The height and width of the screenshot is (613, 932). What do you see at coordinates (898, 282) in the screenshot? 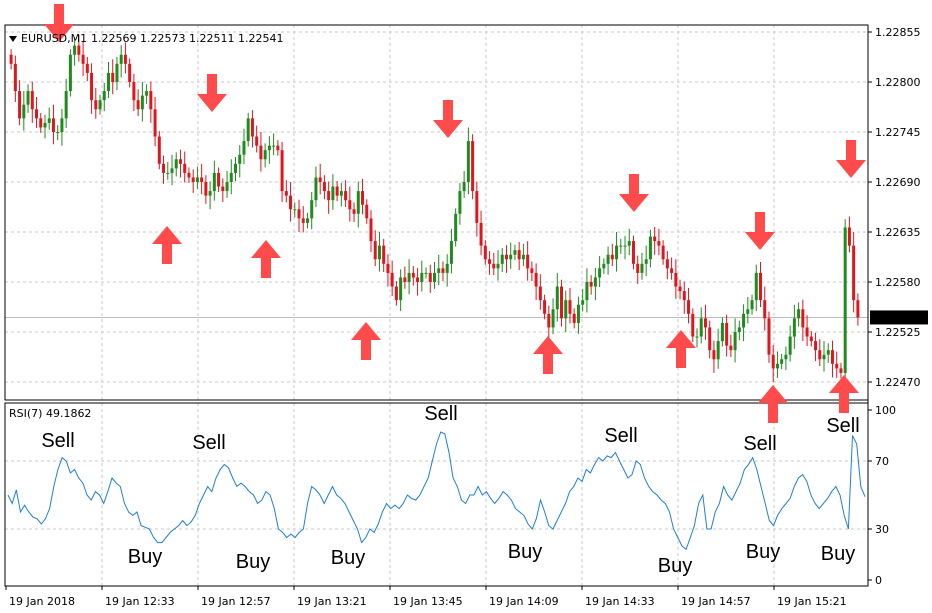
I see `price-tick-label: 1.22580` at bounding box center [898, 282].